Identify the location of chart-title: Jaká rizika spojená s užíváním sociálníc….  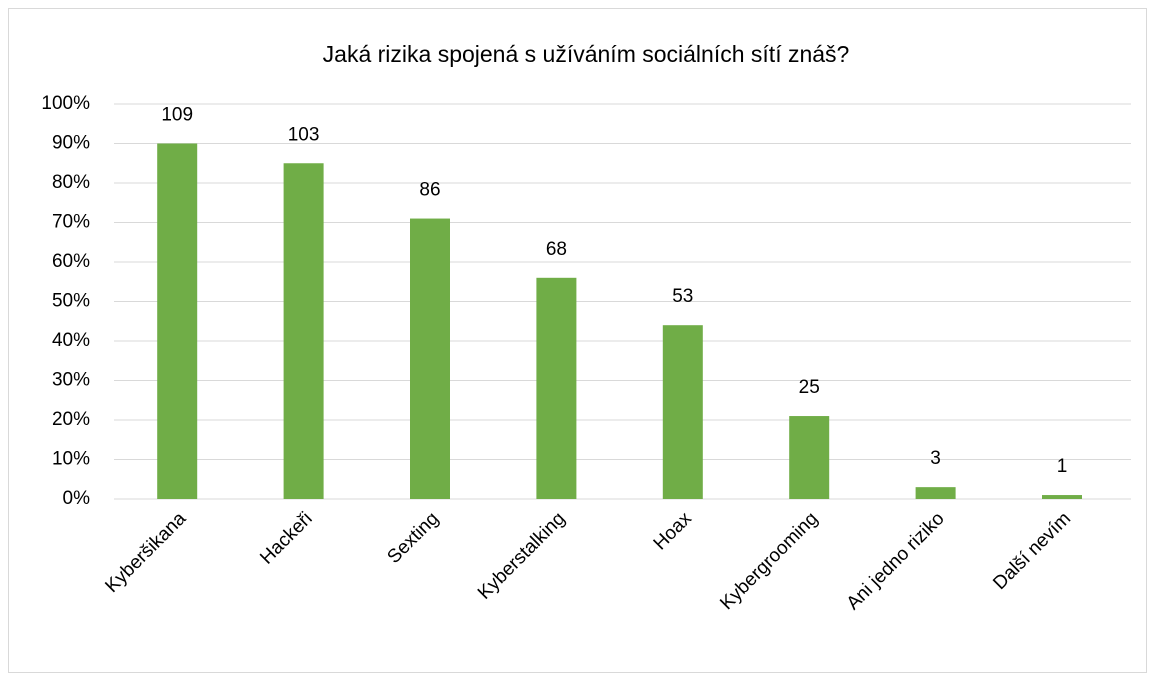
(586, 54).